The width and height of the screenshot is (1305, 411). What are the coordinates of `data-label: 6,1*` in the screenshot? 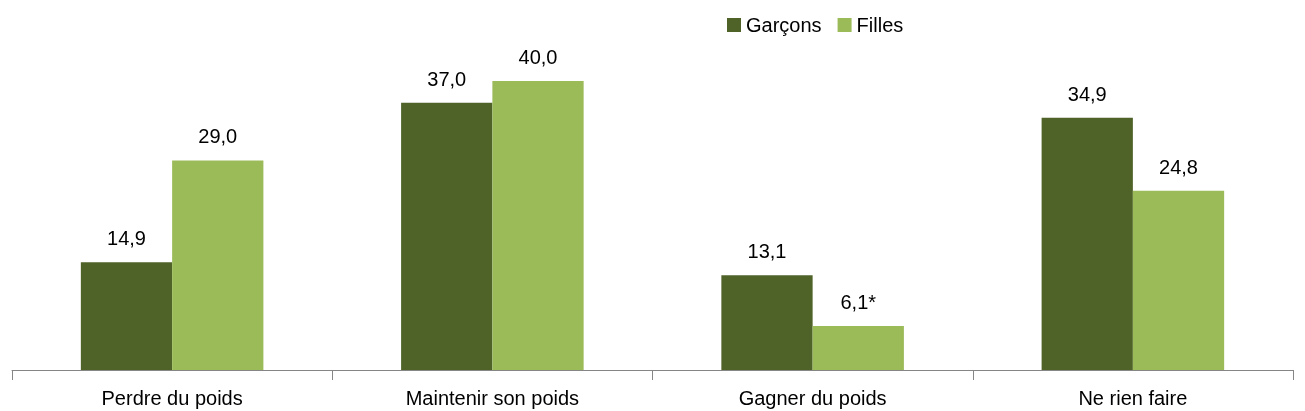 It's located at (858, 301).